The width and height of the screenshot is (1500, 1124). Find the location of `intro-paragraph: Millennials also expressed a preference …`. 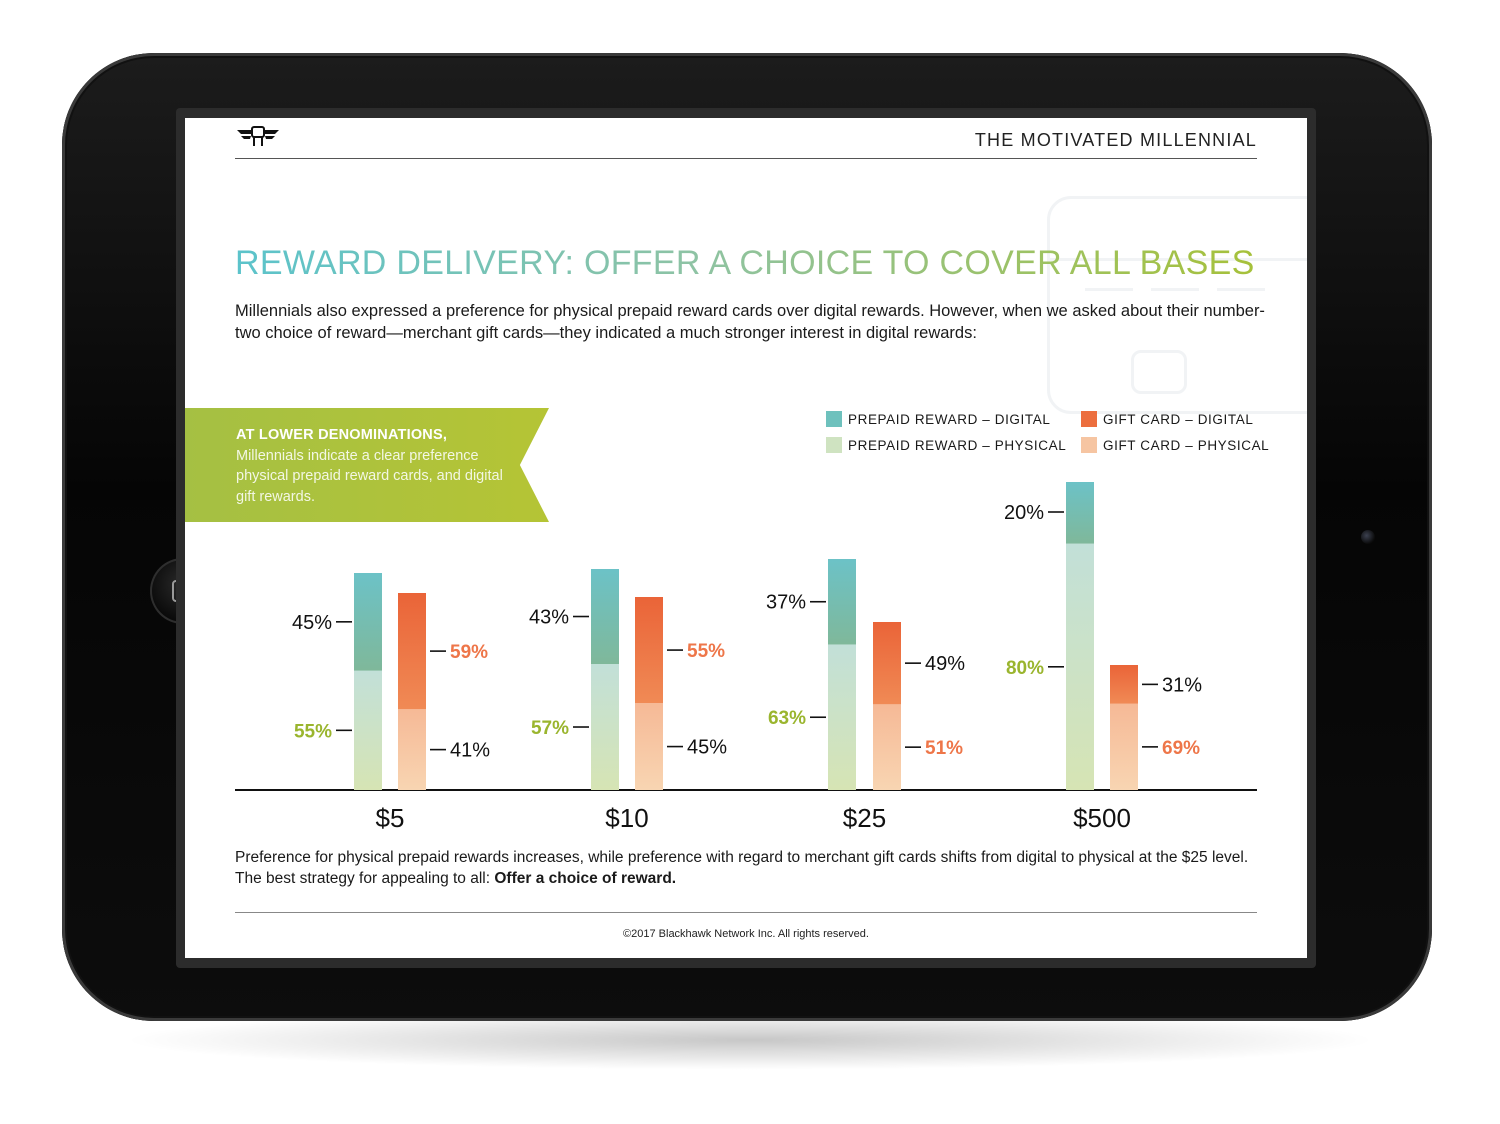

intro-paragraph: Millennials also expressed a preference … is located at coordinates (750, 322).